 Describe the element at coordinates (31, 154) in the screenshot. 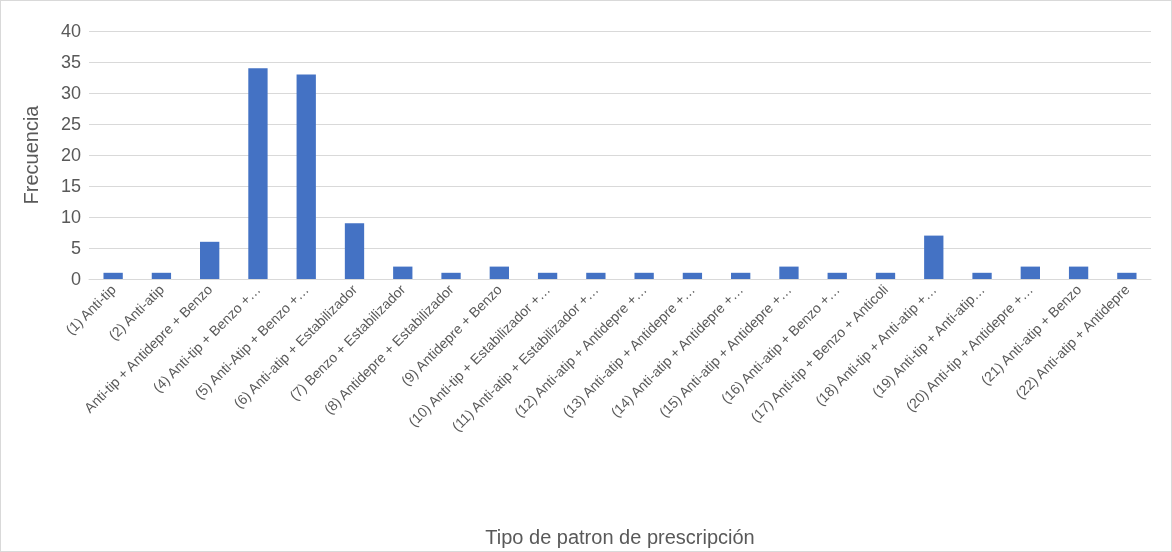

I see `y-axis-title: Frecuencia` at that location.